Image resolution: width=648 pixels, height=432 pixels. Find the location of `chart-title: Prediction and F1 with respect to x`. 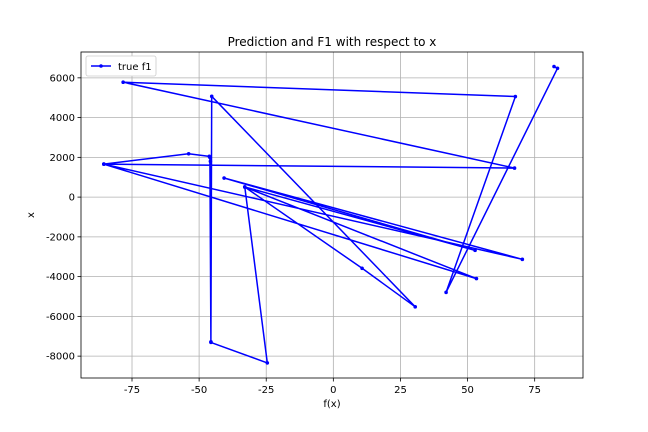

chart-title: Prediction and F1 with respect to x is located at coordinates (332, 42).